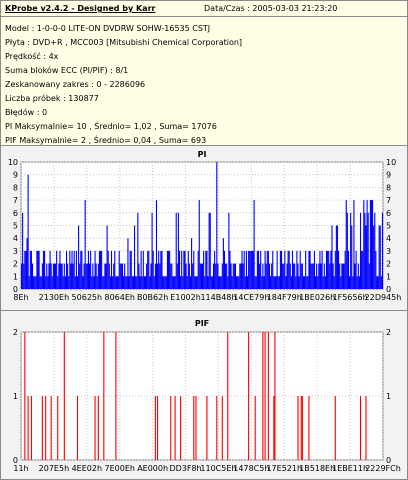  Describe the element at coordinates (350, 468) in the screenshot. I see `x-tick-label: 1EBE11h` at that location.